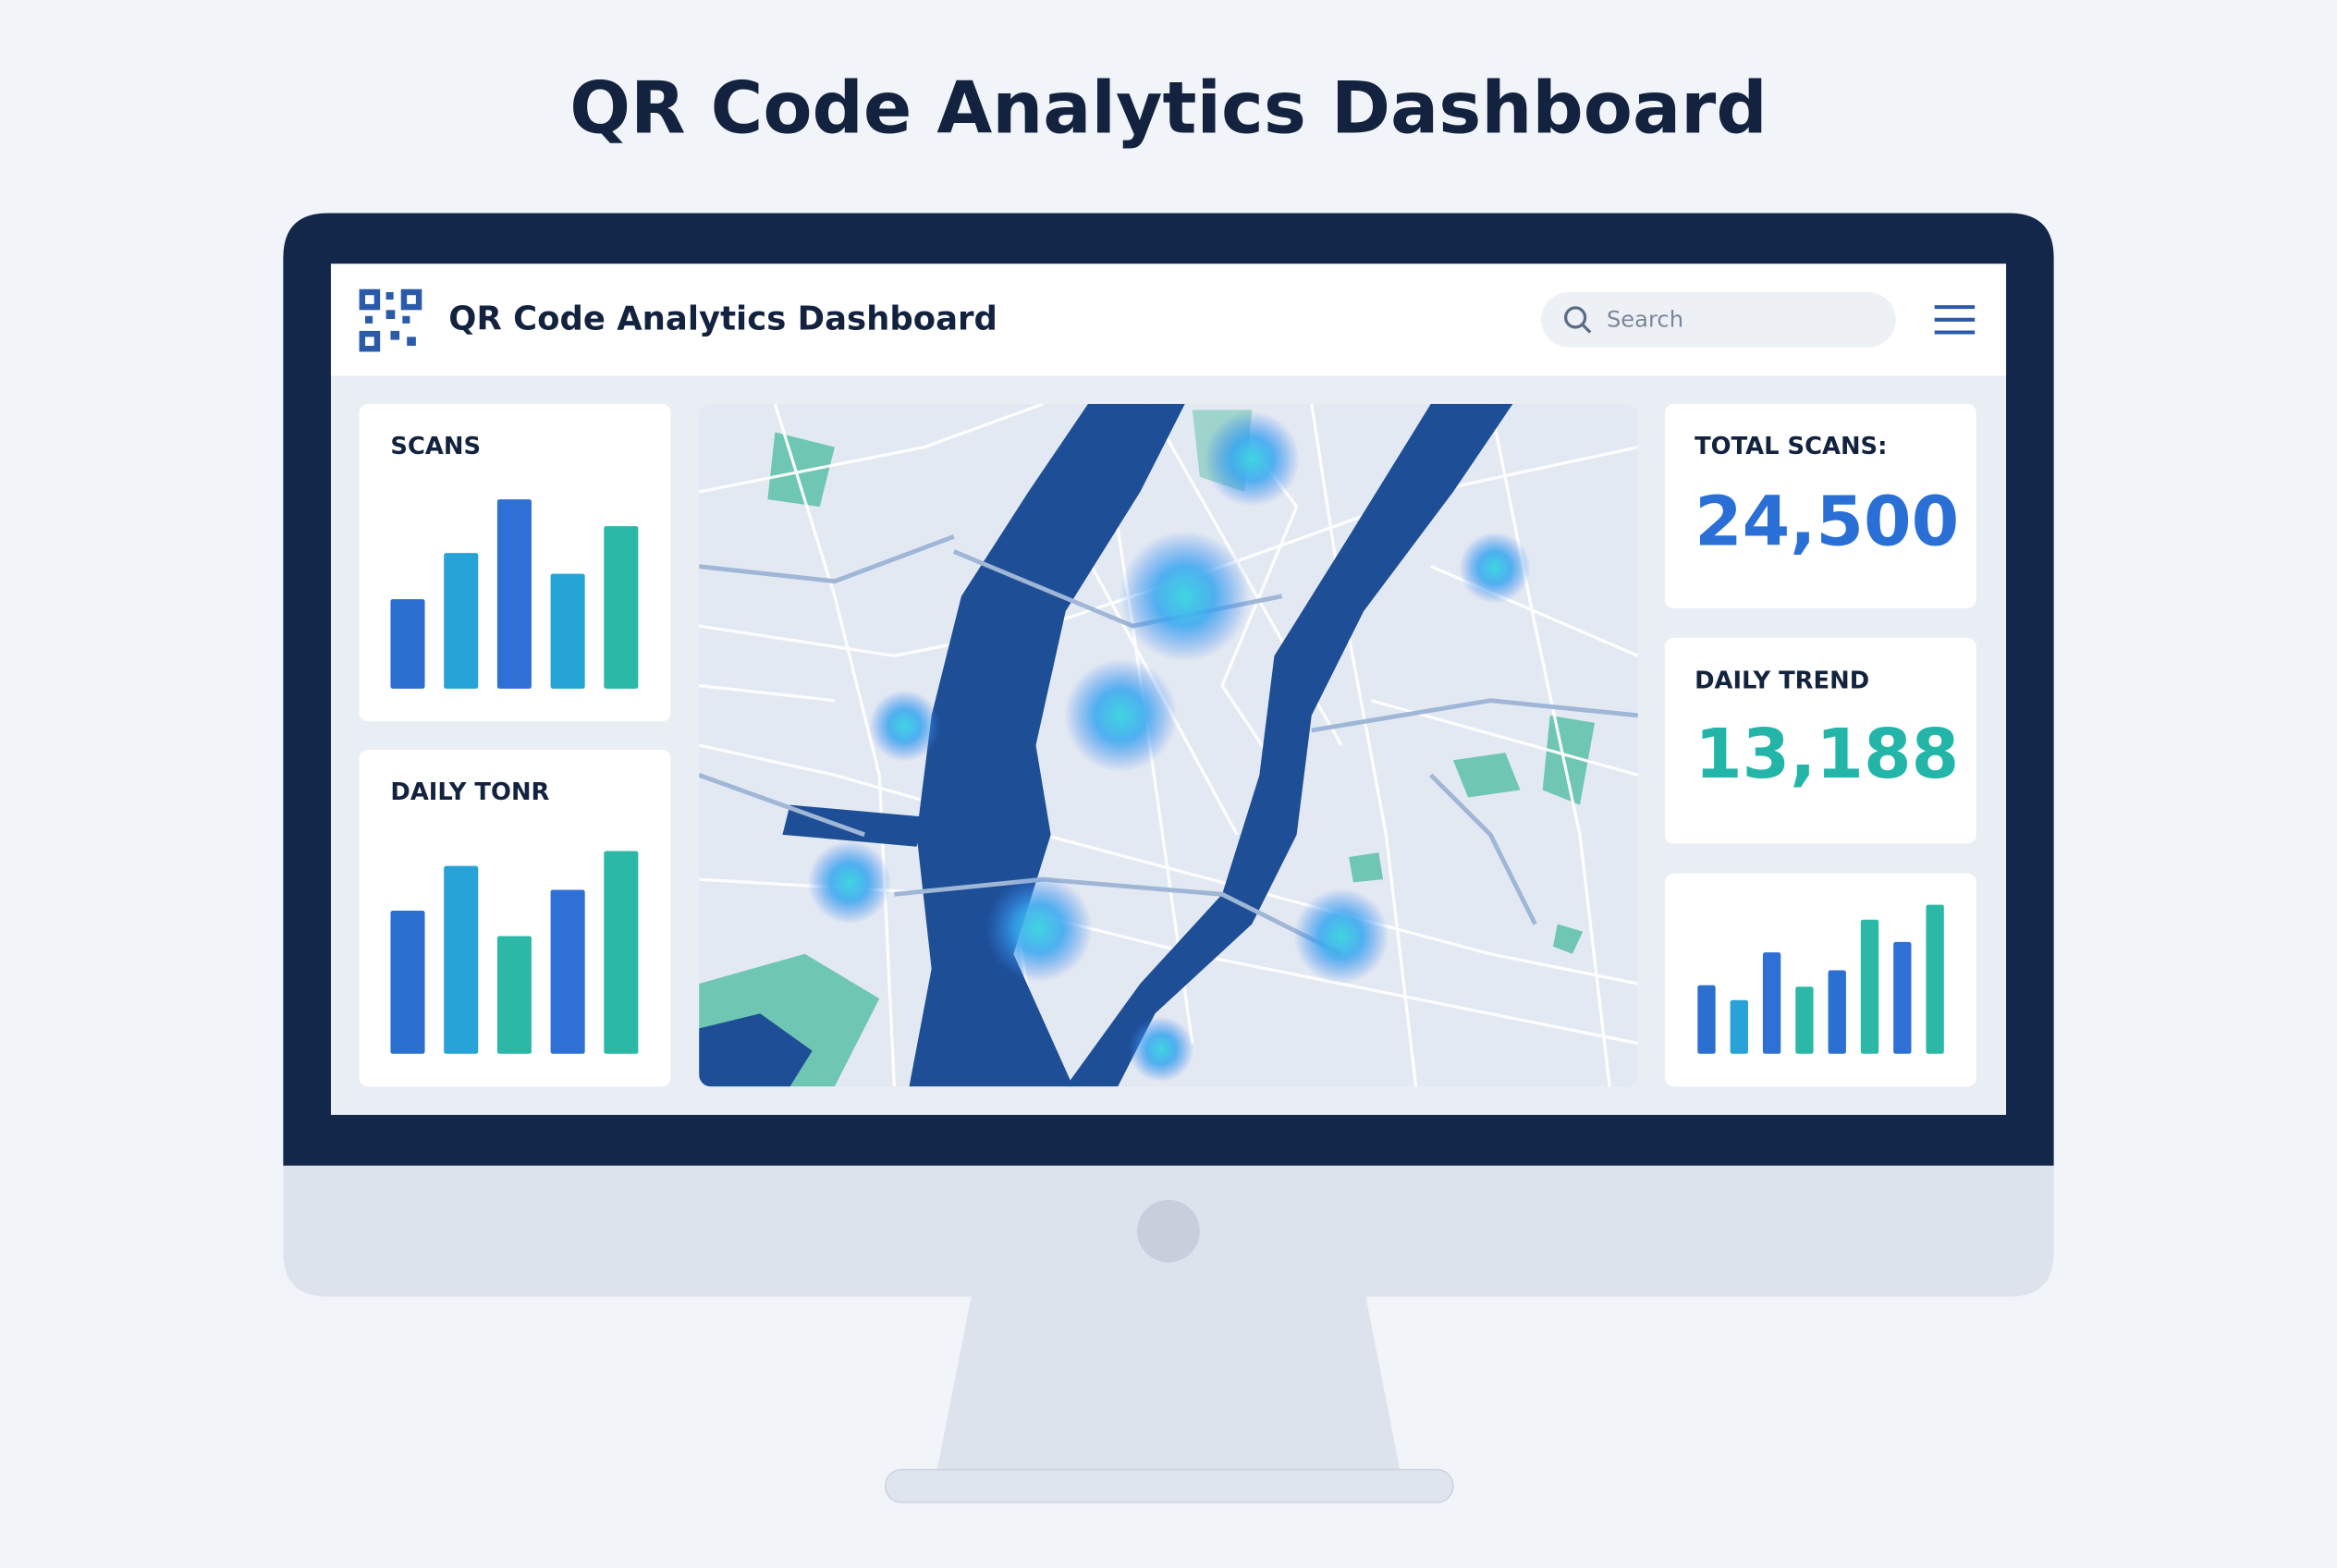 This screenshot has width=2337, height=1568. I want to click on card-label: TOTAL SCANS:, so click(1791, 447).